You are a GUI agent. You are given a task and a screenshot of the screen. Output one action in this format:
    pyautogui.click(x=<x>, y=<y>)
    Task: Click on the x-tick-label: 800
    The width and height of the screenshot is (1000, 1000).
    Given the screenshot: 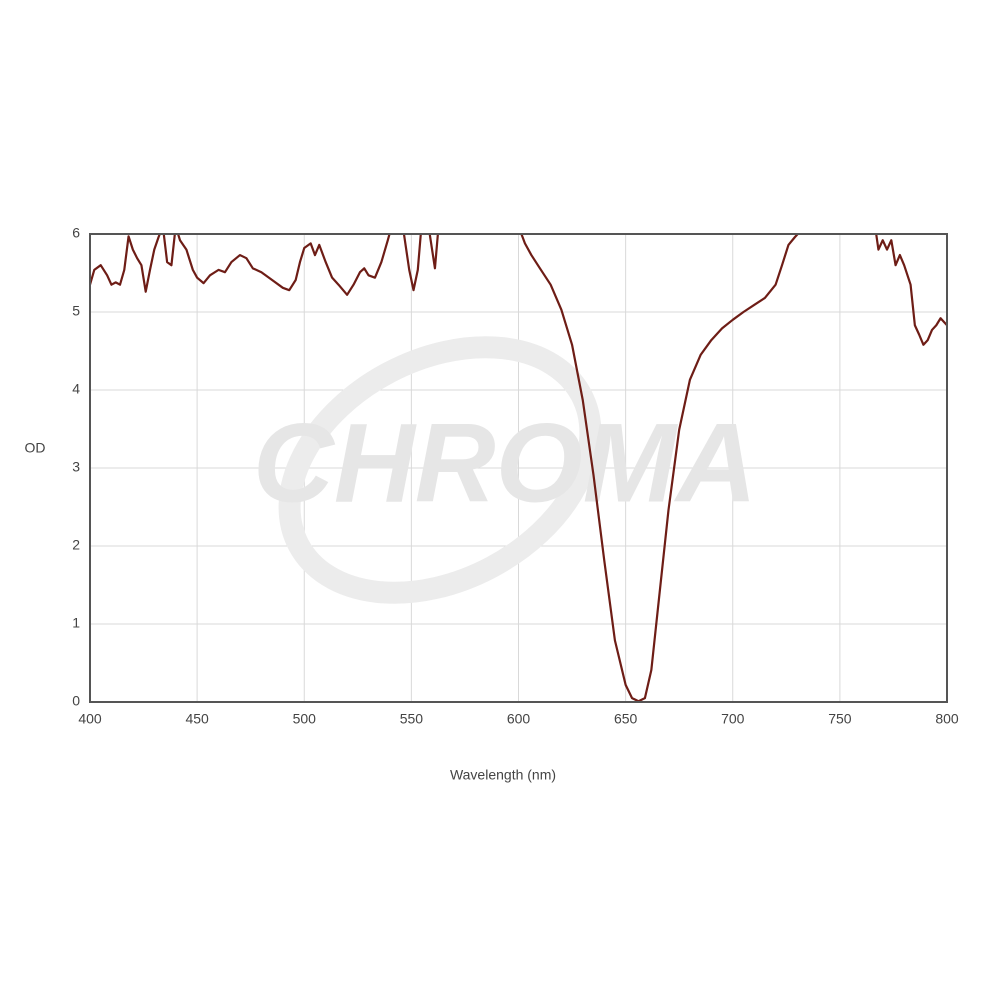 What is the action you would take?
    pyautogui.click(x=947, y=719)
    